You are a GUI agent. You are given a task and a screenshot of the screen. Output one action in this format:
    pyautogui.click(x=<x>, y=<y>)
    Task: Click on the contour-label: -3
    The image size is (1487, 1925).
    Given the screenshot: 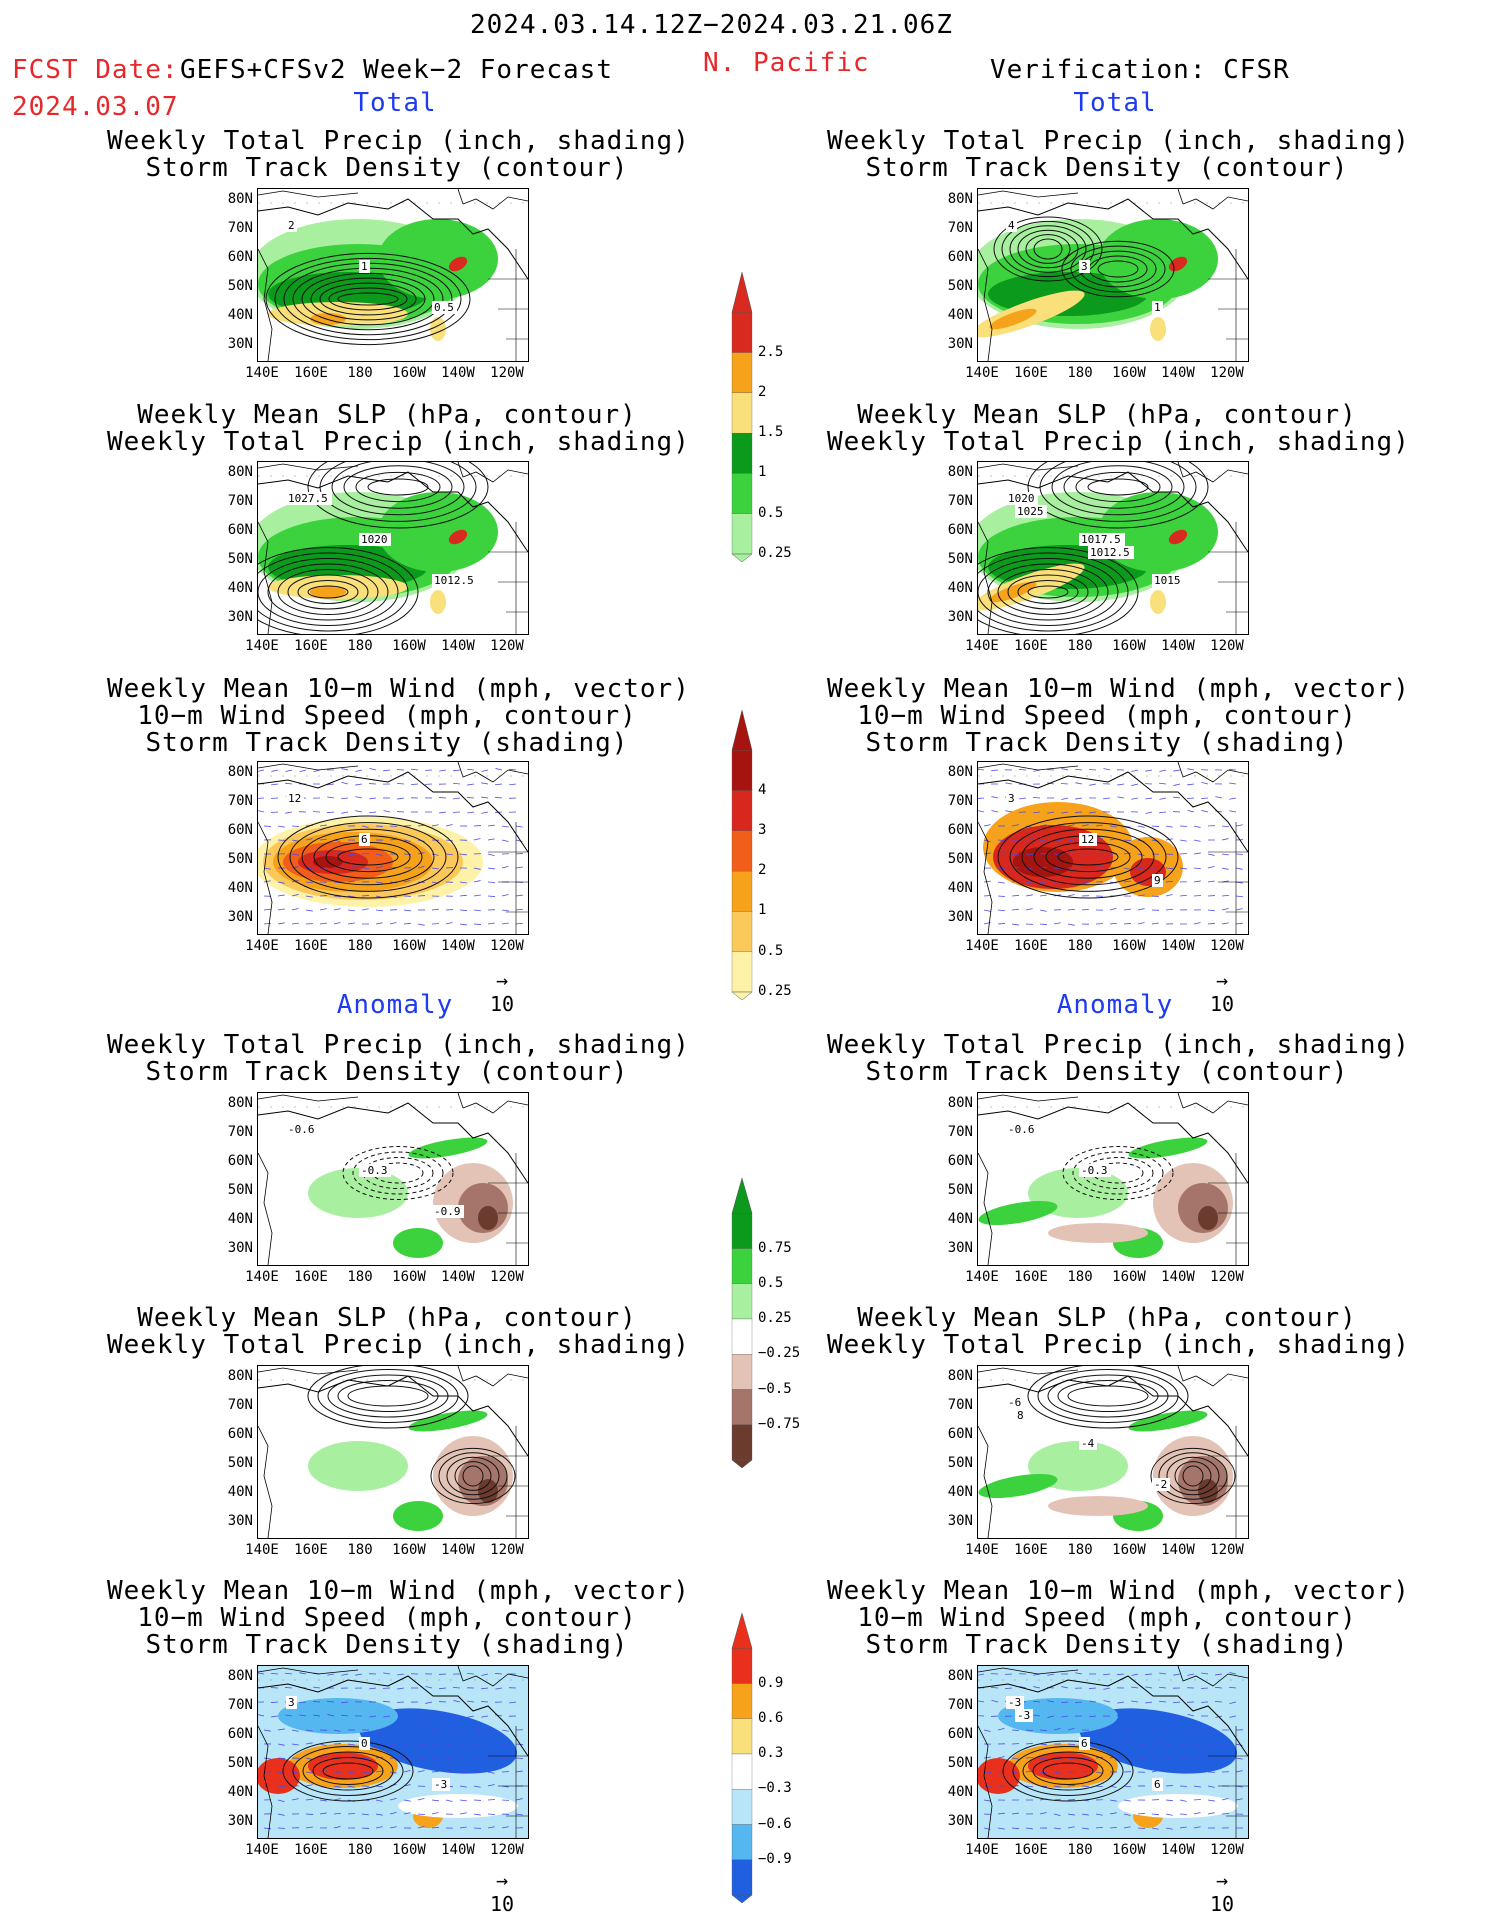 What is the action you would take?
    pyautogui.click(x=1014, y=1702)
    